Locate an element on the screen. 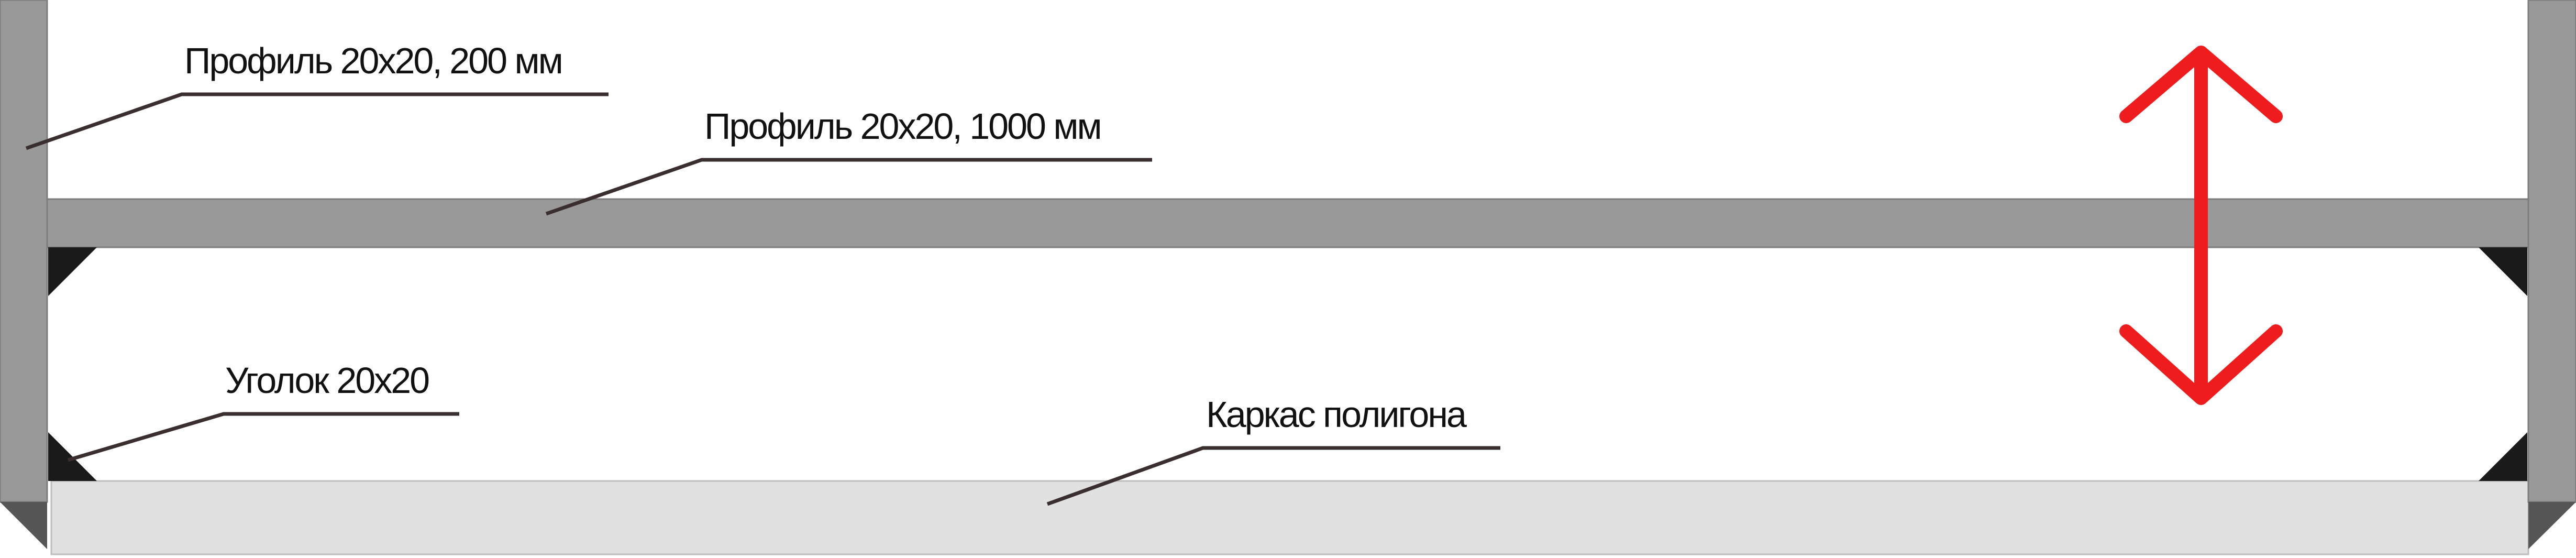  label-corner: Уголок 20х20 is located at coordinates (327, 380).